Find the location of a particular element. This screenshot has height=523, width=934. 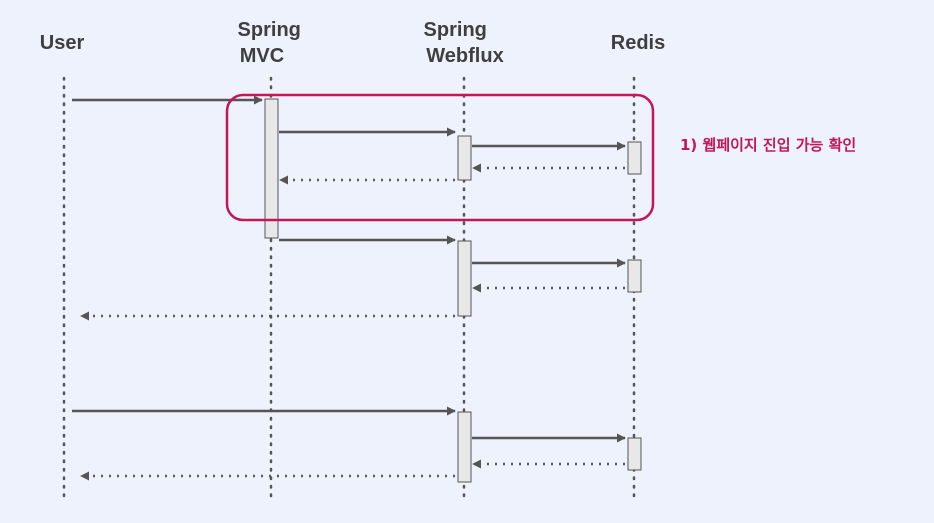

participant-user-label: User is located at coordinates (62, 43).